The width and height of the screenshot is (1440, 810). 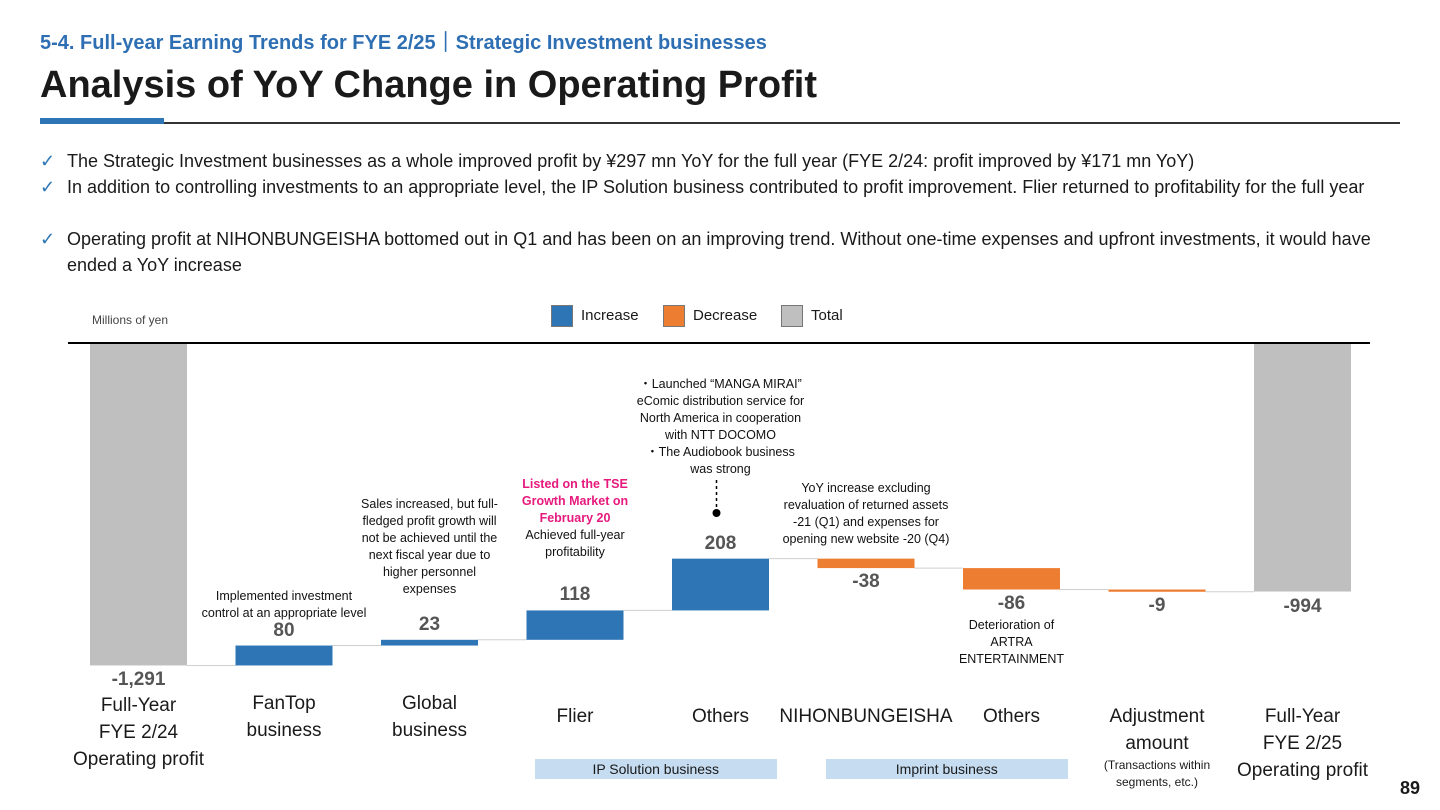 I want to click on annotation-line: profitability, so click(x=575, y=552).